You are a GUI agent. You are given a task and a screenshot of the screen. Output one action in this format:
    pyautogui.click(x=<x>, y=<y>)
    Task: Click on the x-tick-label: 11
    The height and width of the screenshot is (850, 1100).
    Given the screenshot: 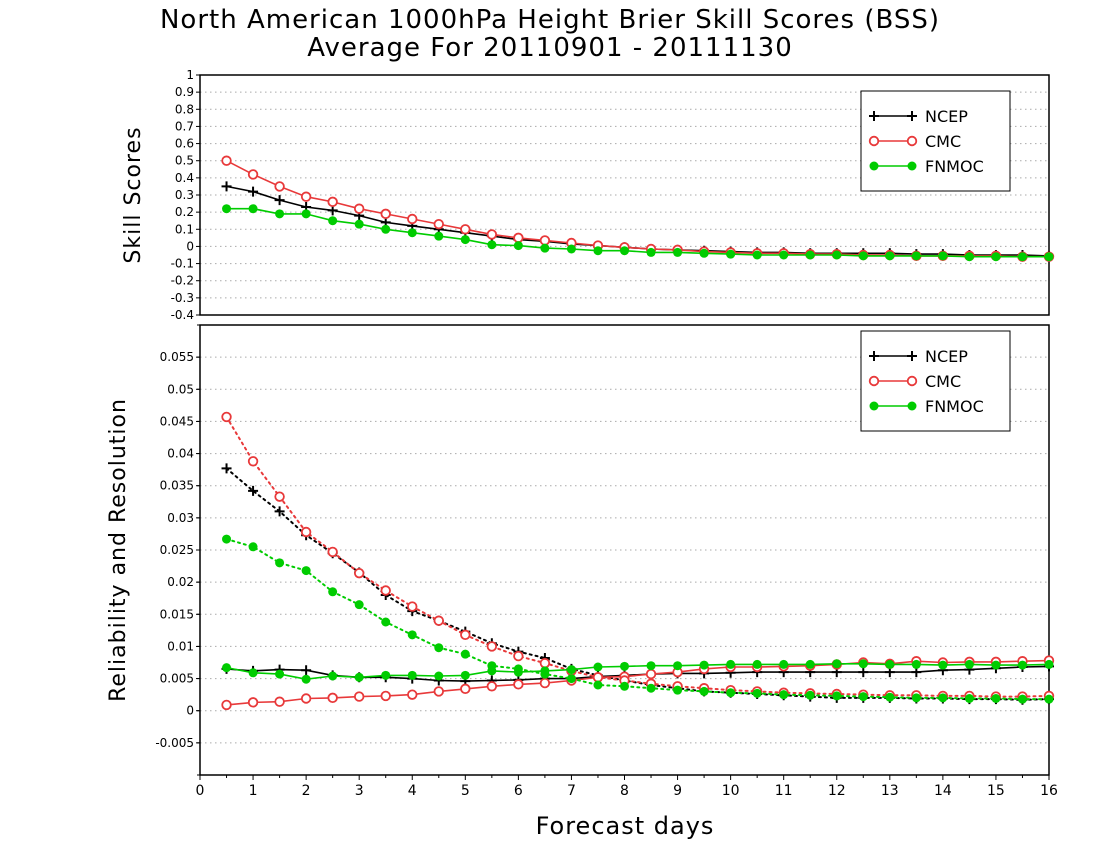 What is the action you would take?
    pyautogui.click(x=784, y=791)
    